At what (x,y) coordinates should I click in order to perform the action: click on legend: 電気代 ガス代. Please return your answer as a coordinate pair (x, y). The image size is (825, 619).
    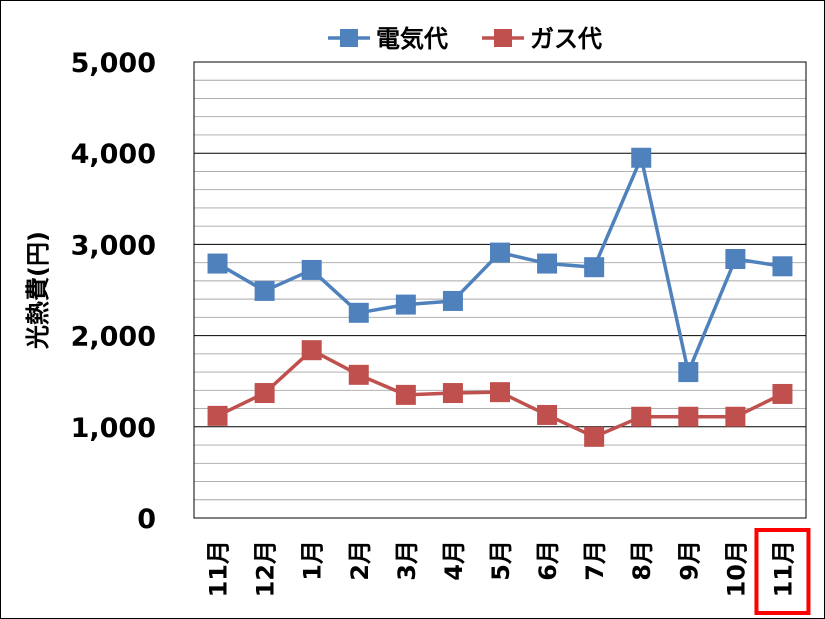
    Looking at the image, I should click on (465, 39).